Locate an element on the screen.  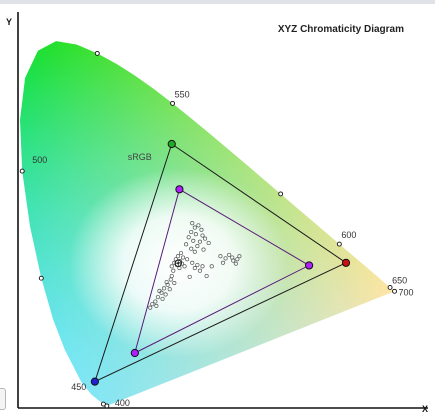
side-toggle-button is located at coordinates (3, 399).